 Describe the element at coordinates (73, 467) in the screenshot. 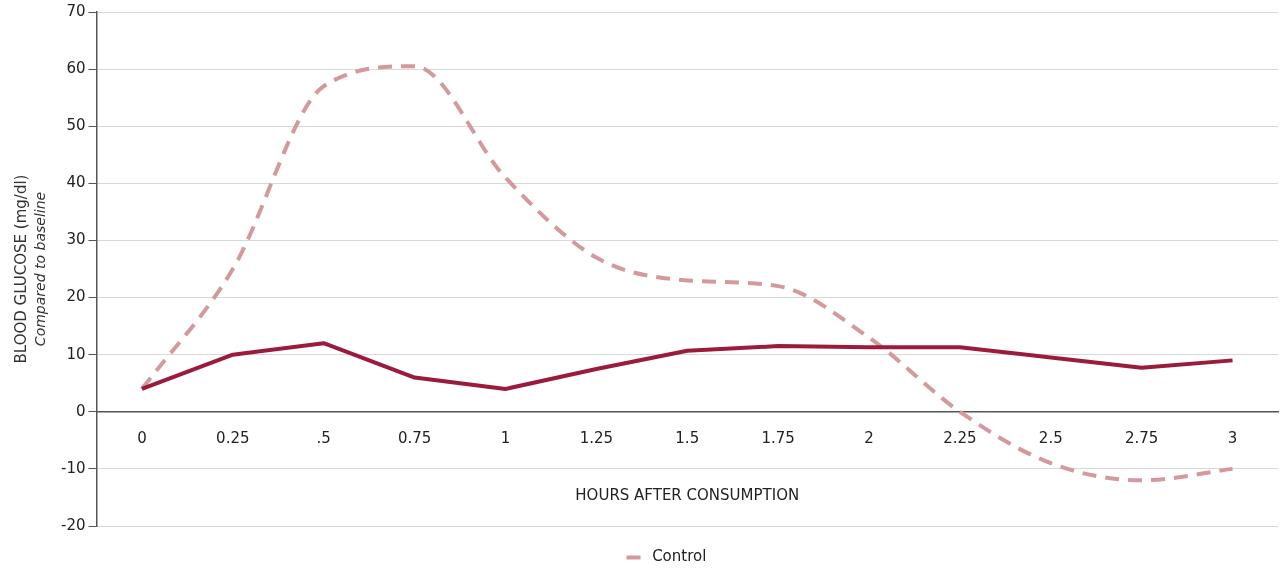

I see `y-tick-label: -10` at that location.